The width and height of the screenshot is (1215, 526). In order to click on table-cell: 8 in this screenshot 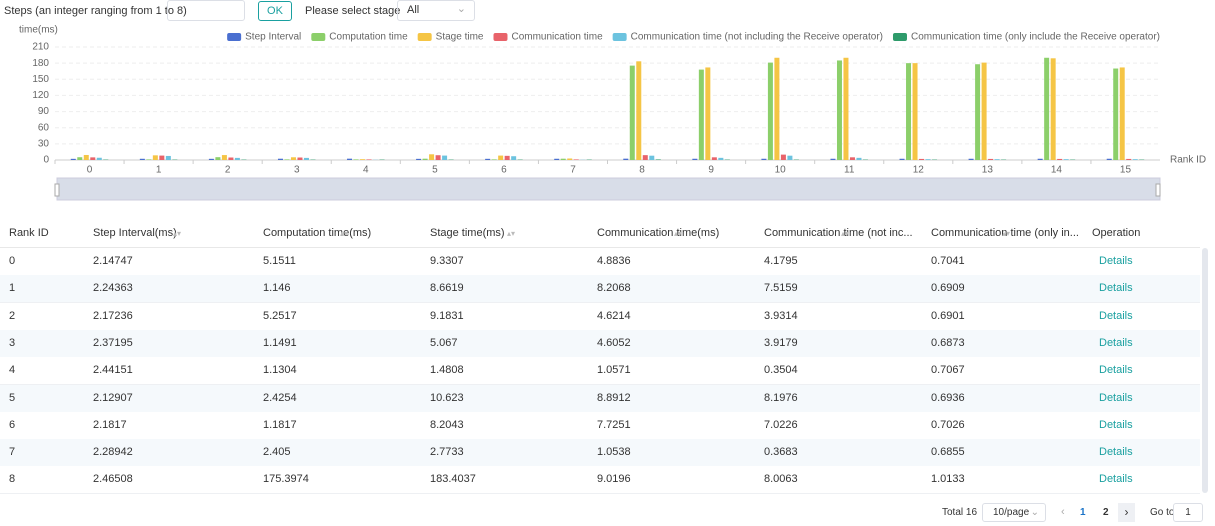, I will do `click(12, 479)`.